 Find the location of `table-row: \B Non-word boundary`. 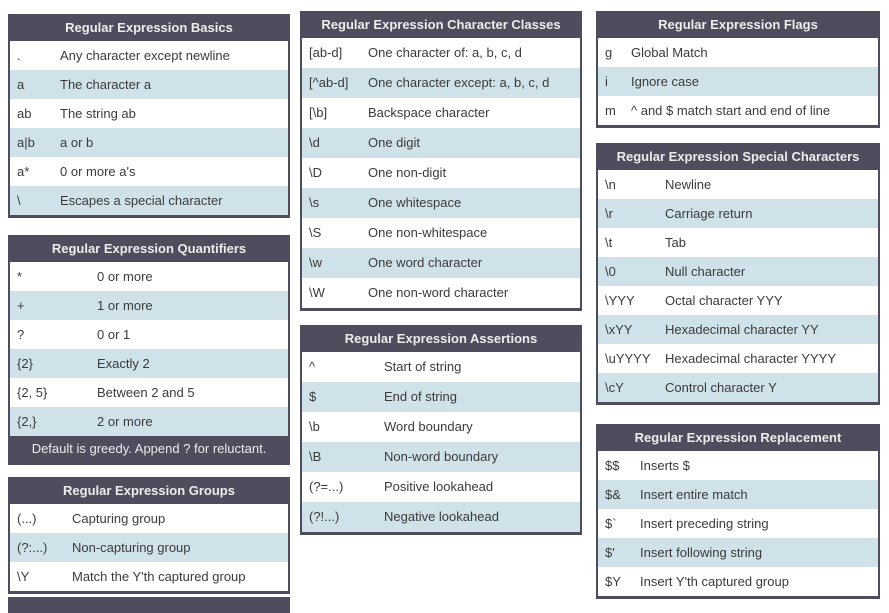

table-row: \B Non-word boundary is located at coordinates (441, 457).